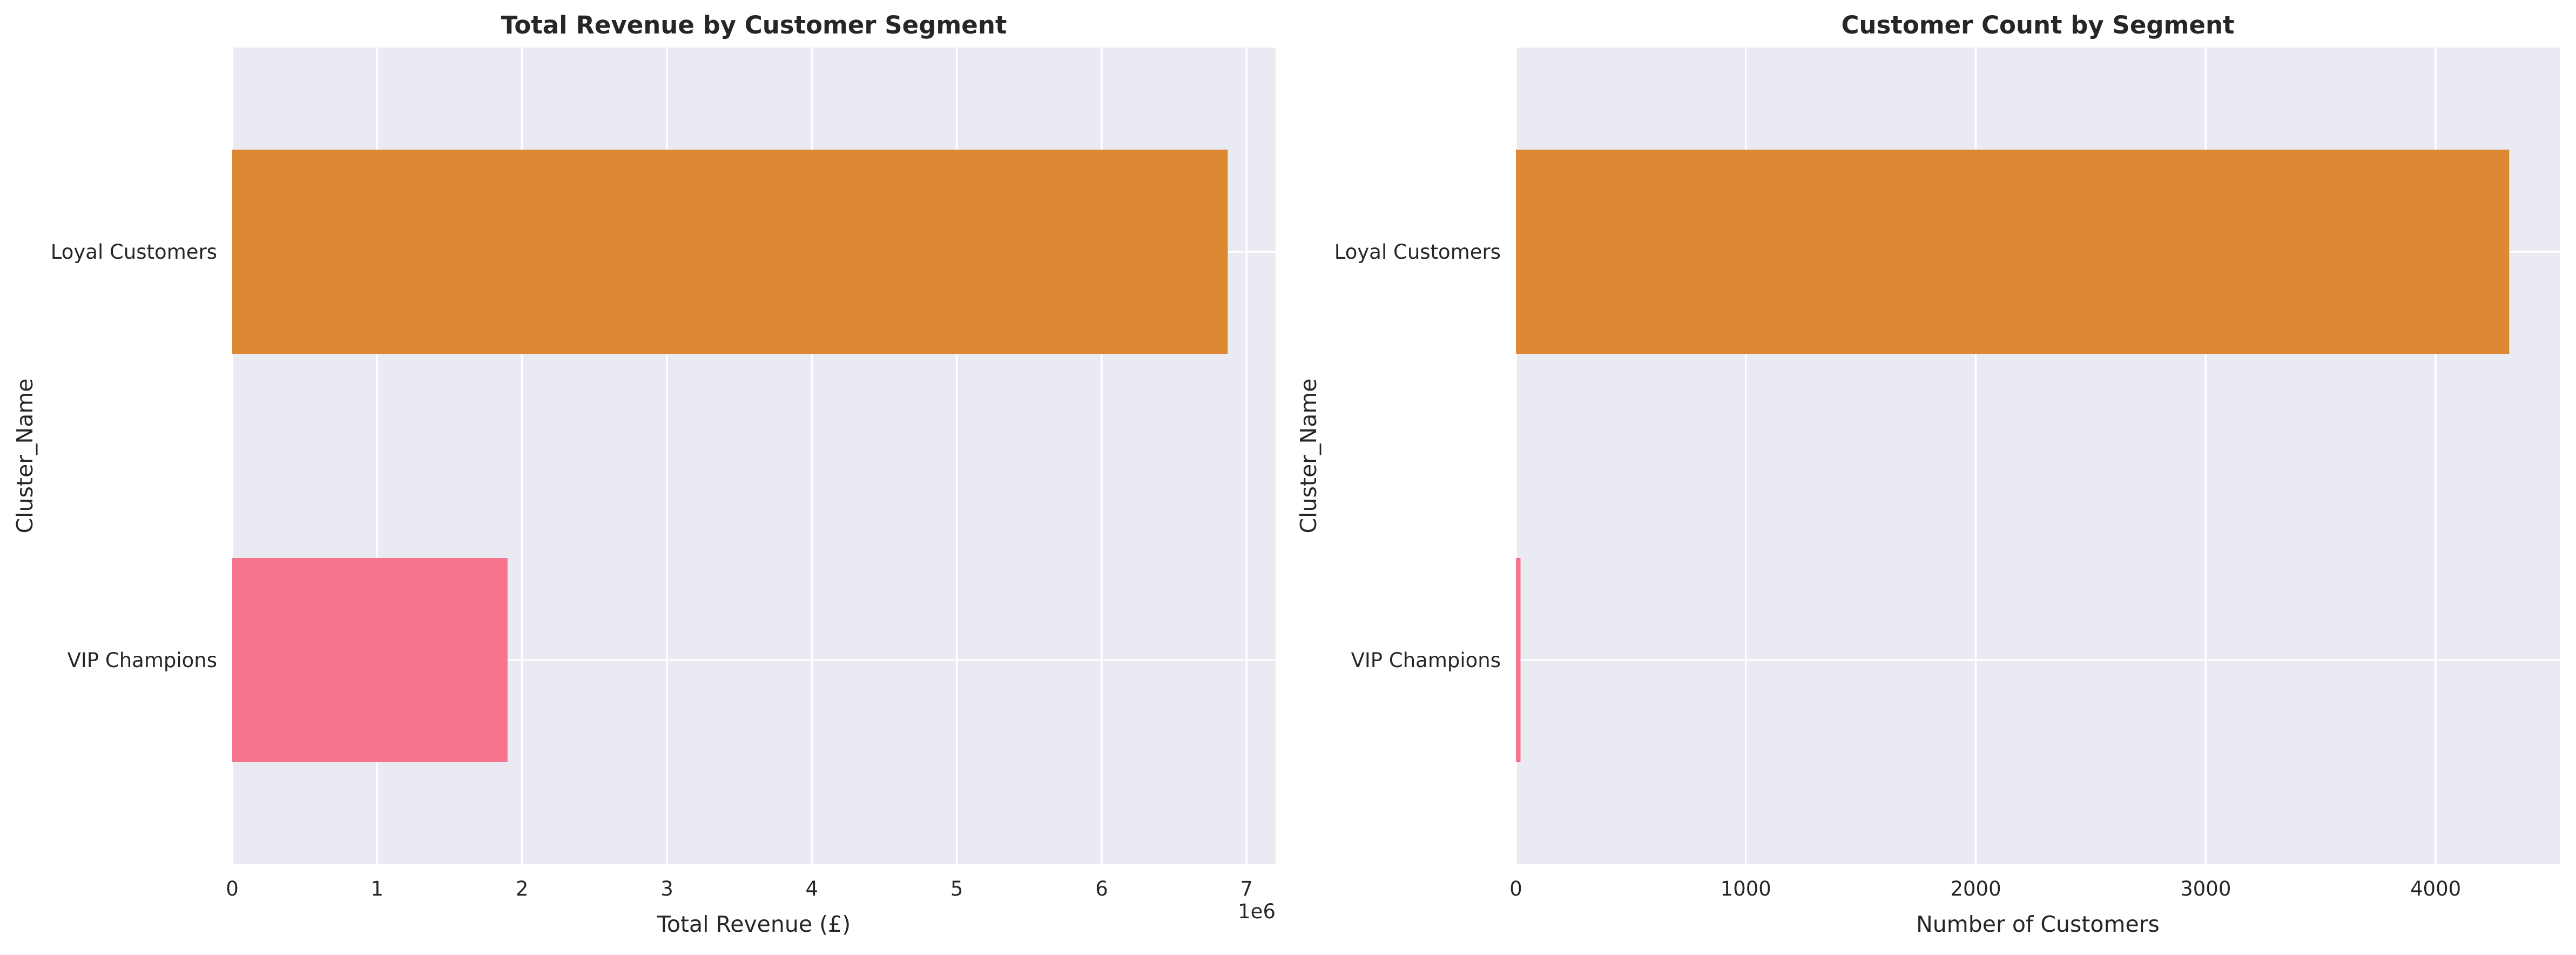 This screenshot has height=955, width=2576. Describe the element at coordinates (1975, 888) in the screenshot. I see `customer-count-x-tick-label: 2000` at that location.